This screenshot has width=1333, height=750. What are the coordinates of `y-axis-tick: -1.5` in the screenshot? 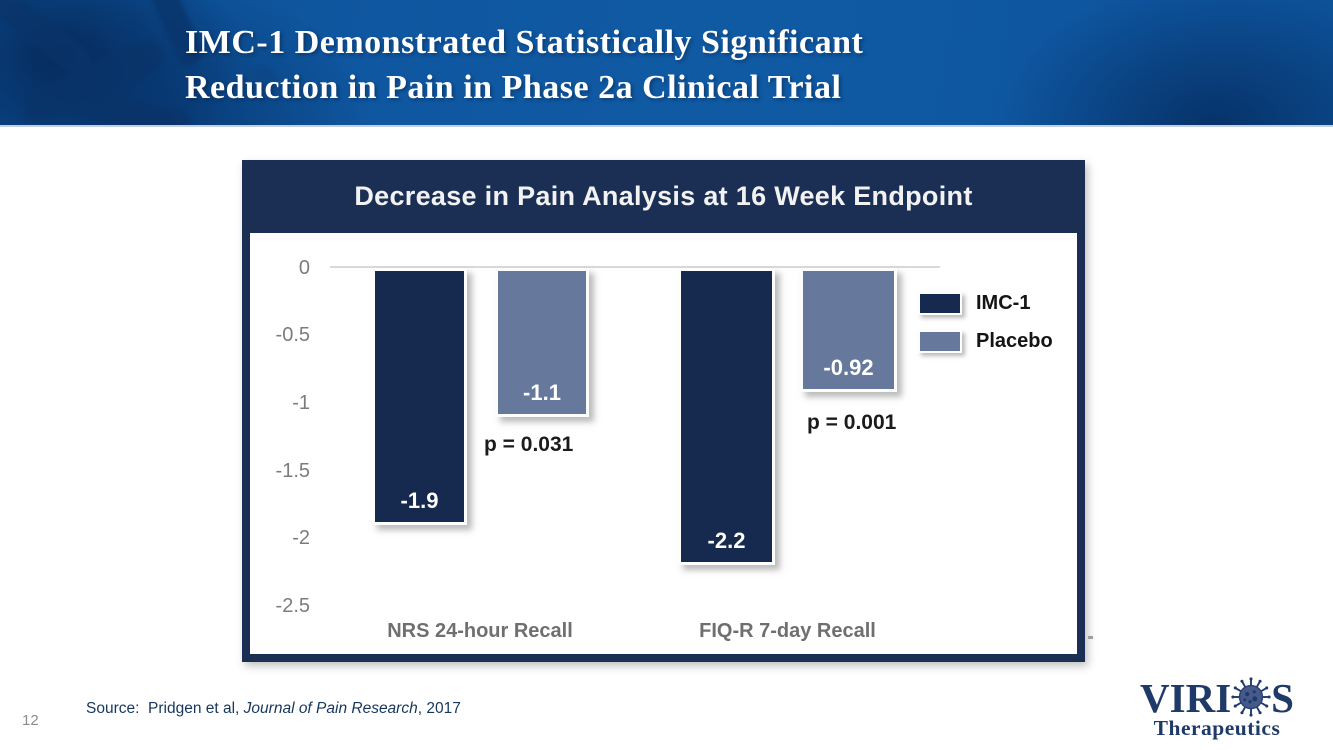 It's located at (292, 471).